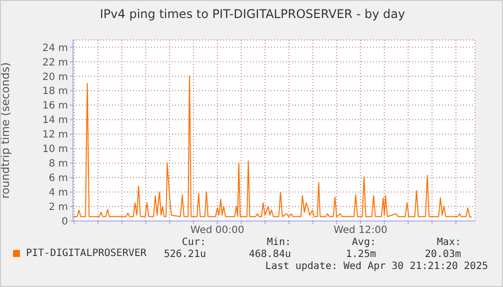 The image size is (503, 287). Describe the element at coordinates (252, 14) in the screenshot. I see `chart-title: IPv4 ping times to PIT-DIGITALPROSERVER - by day` at that location.